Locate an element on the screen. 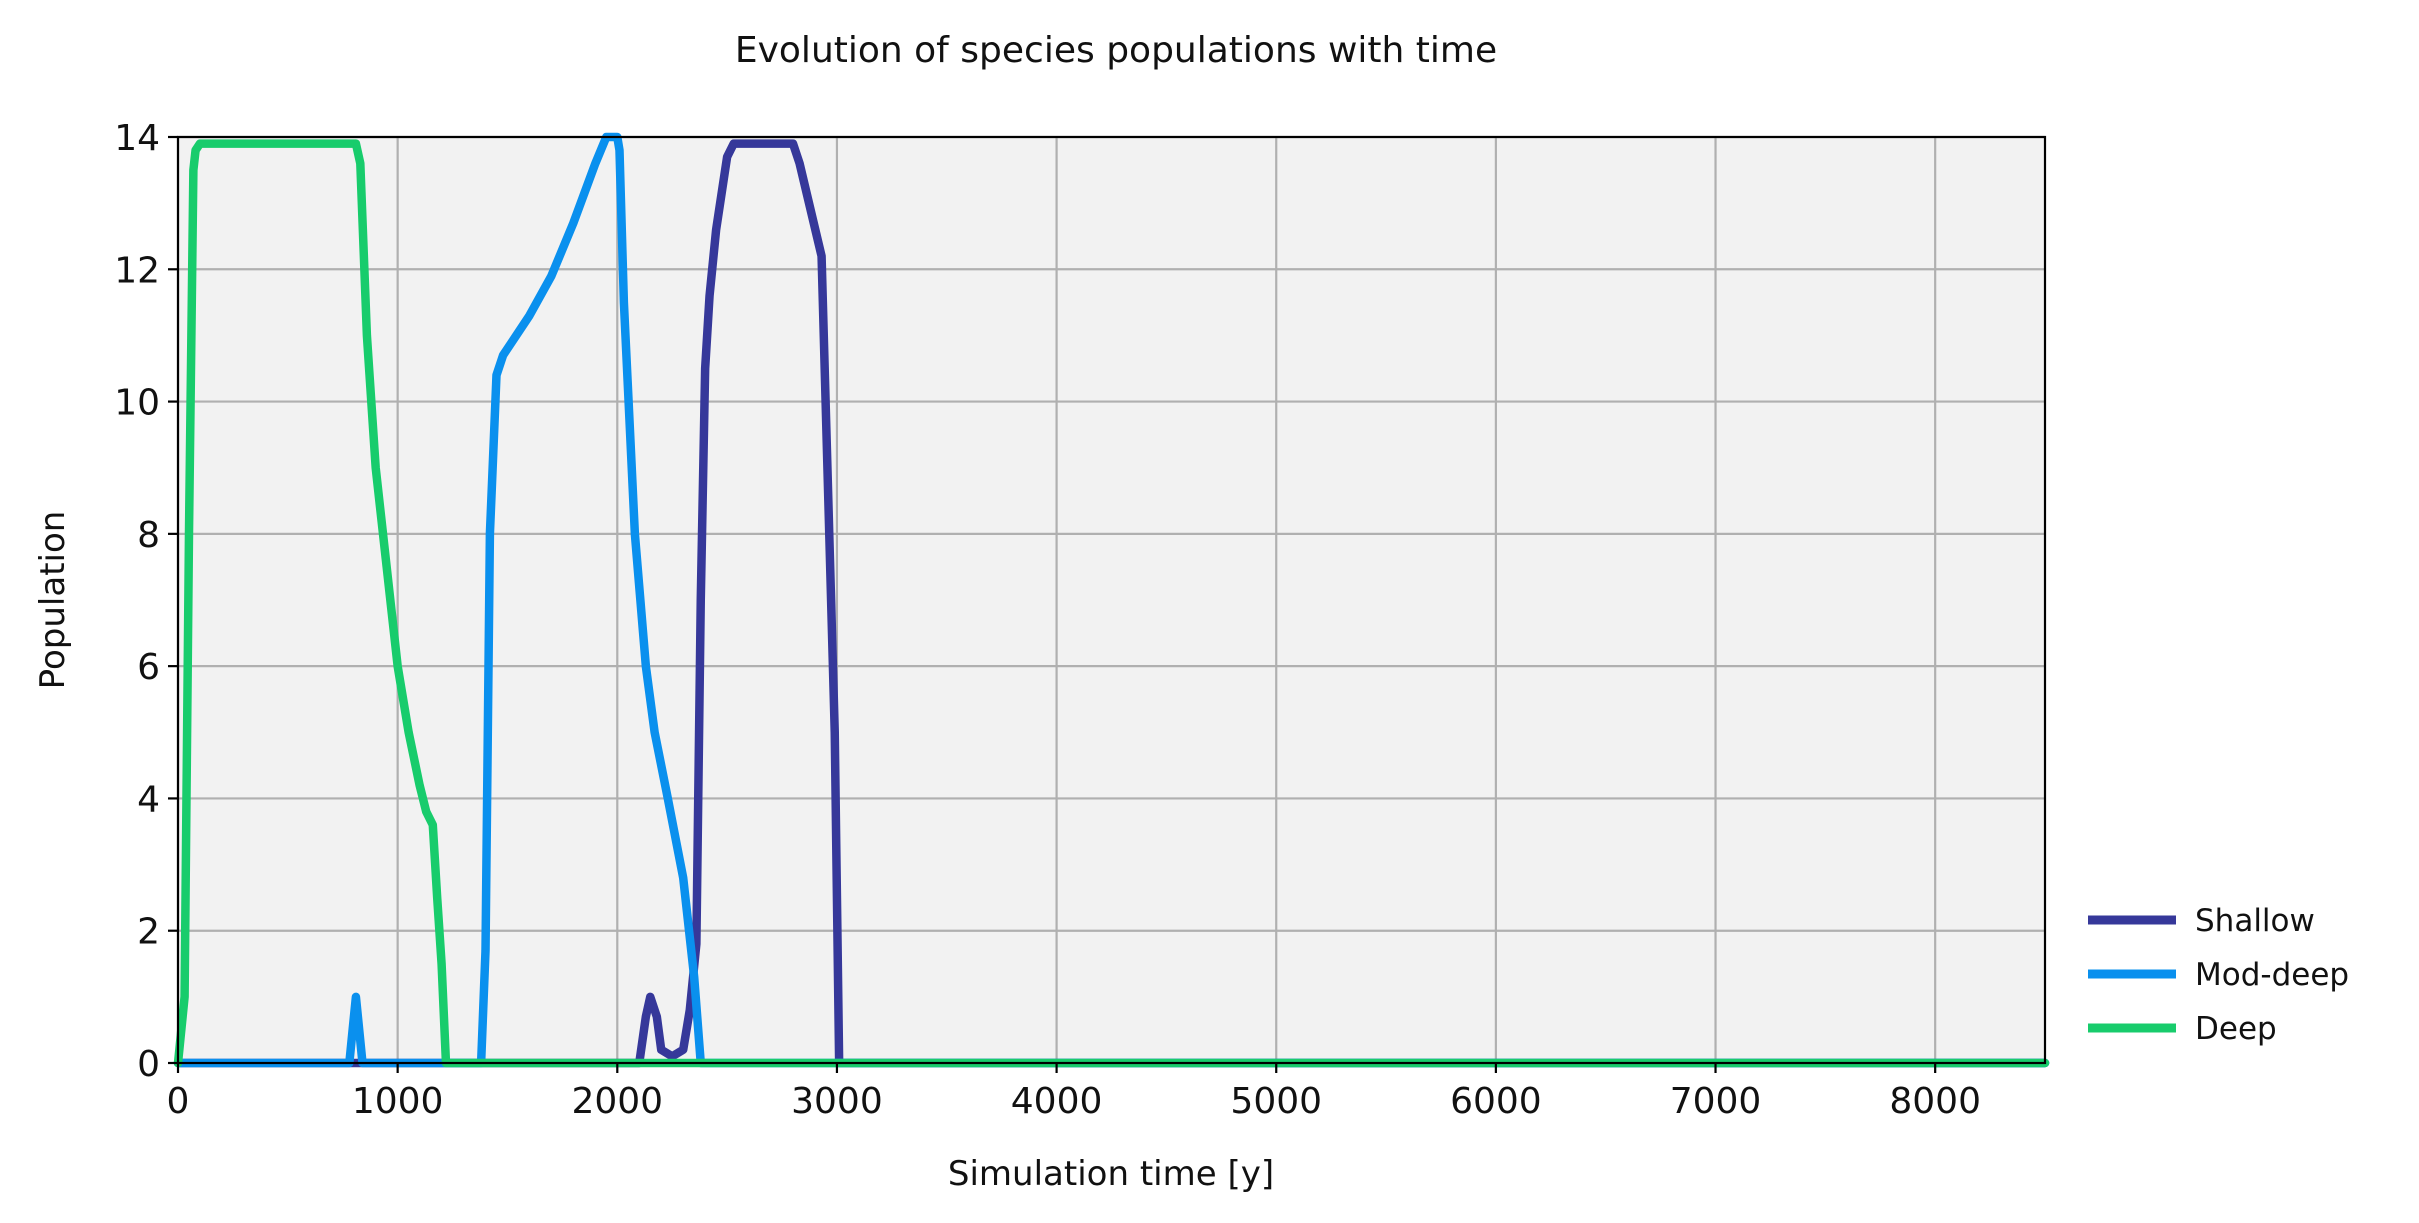 This screenshot has height=1223, width=2419. x-tick-label-7: 7000 is located at coordinates (1716, 1101).